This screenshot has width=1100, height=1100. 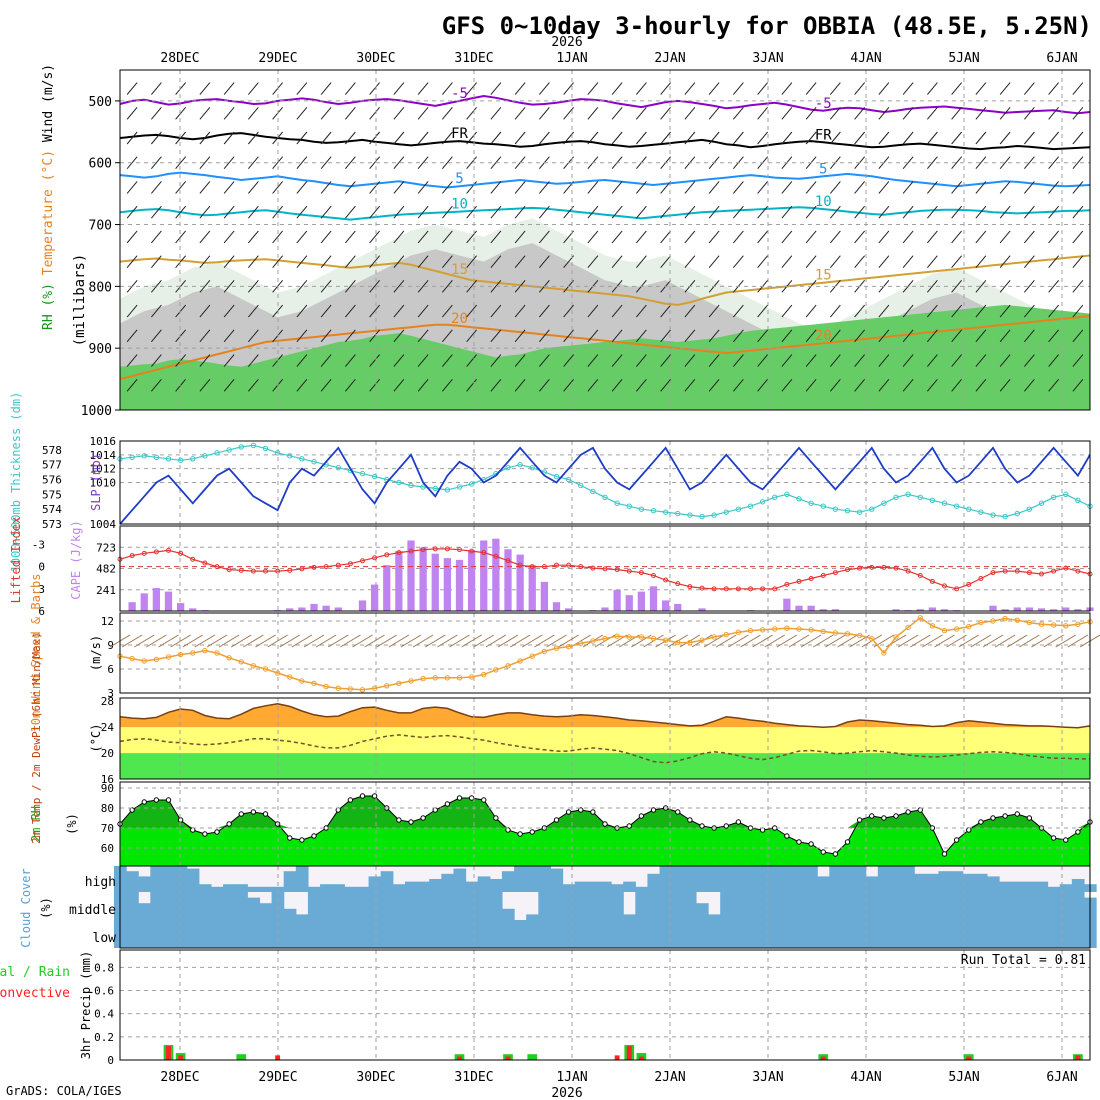 I want to click on cloud-panel-frame, so click(x=605, y=907).